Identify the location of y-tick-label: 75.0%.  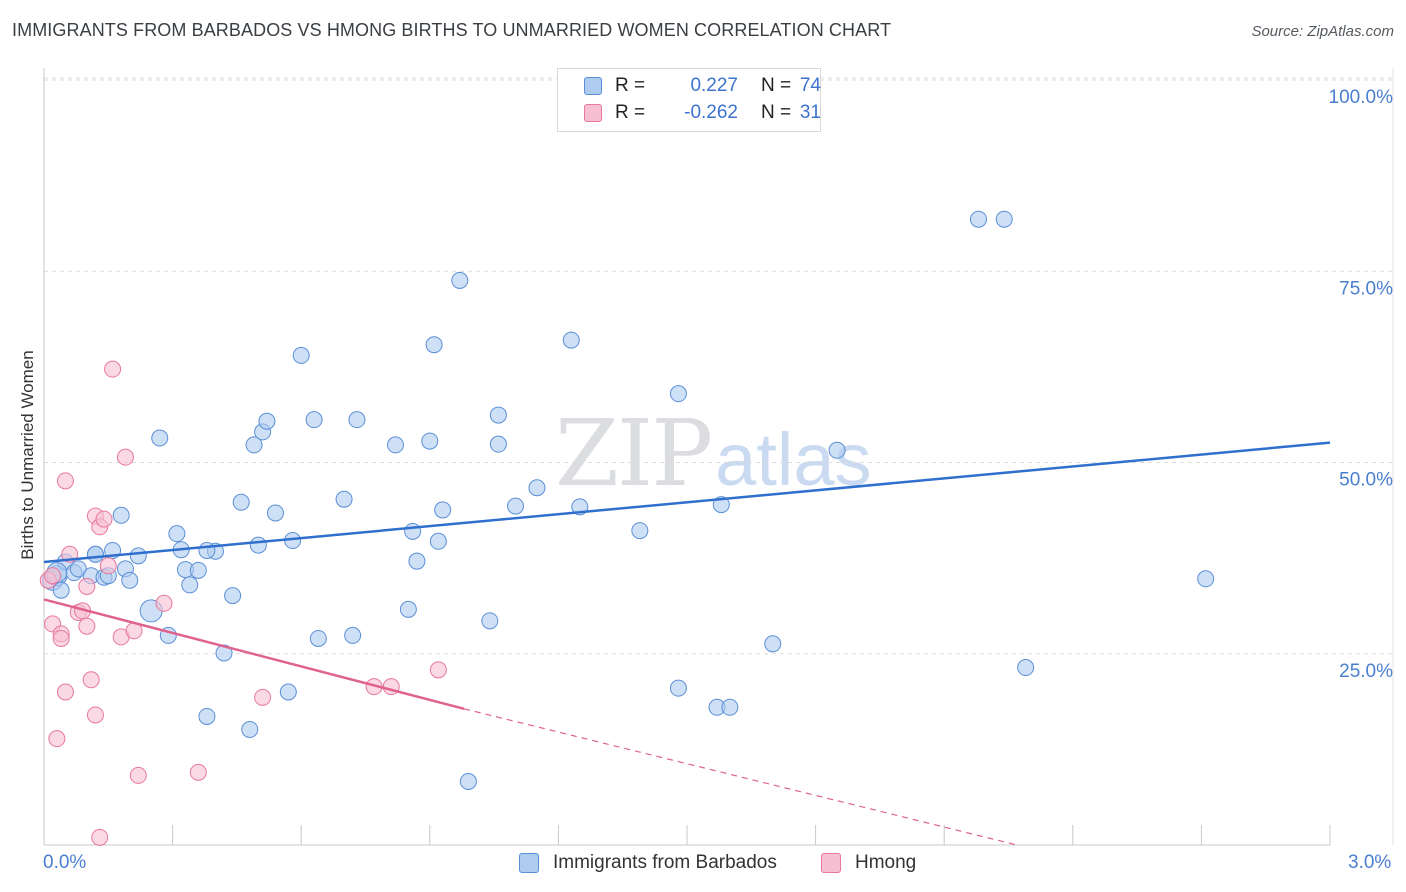
(1366, 288).